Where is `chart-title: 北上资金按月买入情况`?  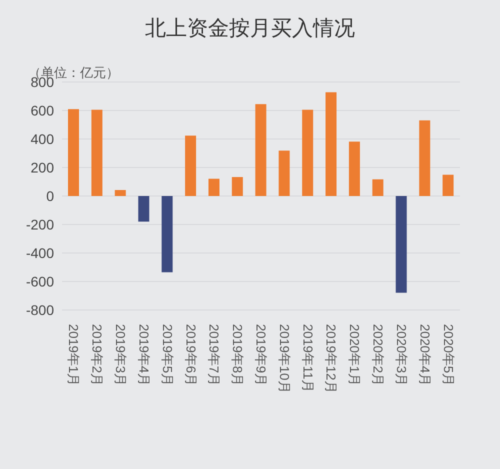 chart-title: 北上资金按月买入情况 is located at coordinates (250, 29).